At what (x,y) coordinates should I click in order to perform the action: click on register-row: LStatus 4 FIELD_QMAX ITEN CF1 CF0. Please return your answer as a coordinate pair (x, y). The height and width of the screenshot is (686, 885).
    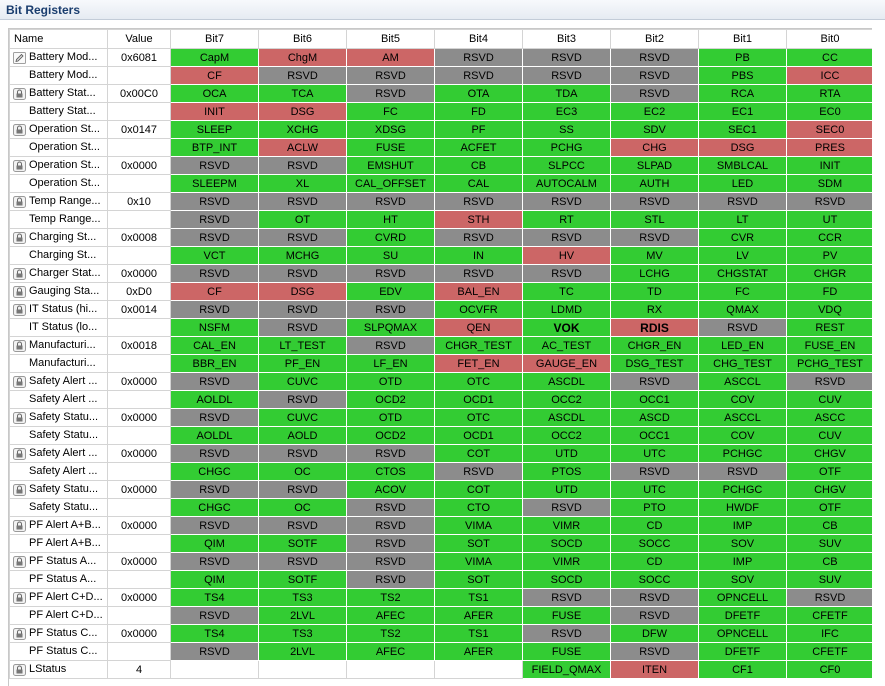
    Looking at the image, I should click on (440, 669).